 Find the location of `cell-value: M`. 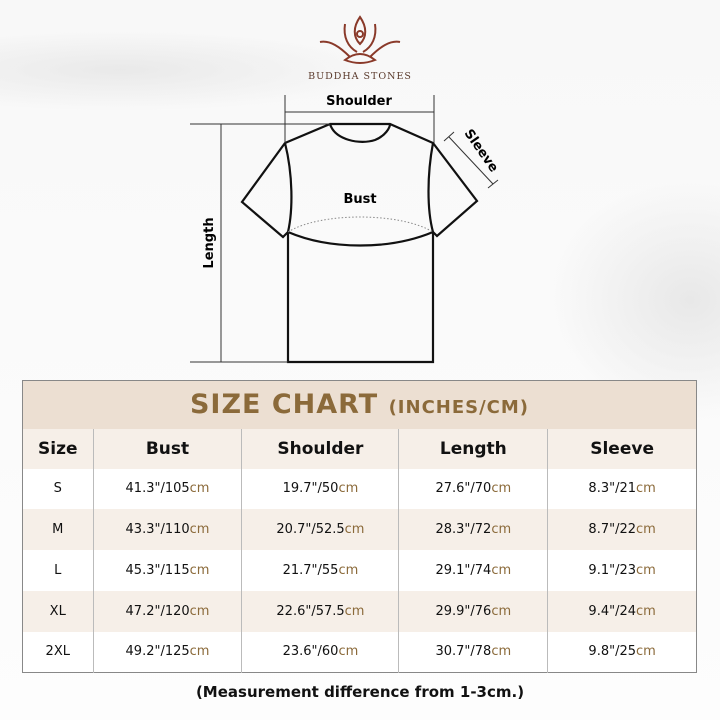

cell-value: M is located at coordinates (58, 530).